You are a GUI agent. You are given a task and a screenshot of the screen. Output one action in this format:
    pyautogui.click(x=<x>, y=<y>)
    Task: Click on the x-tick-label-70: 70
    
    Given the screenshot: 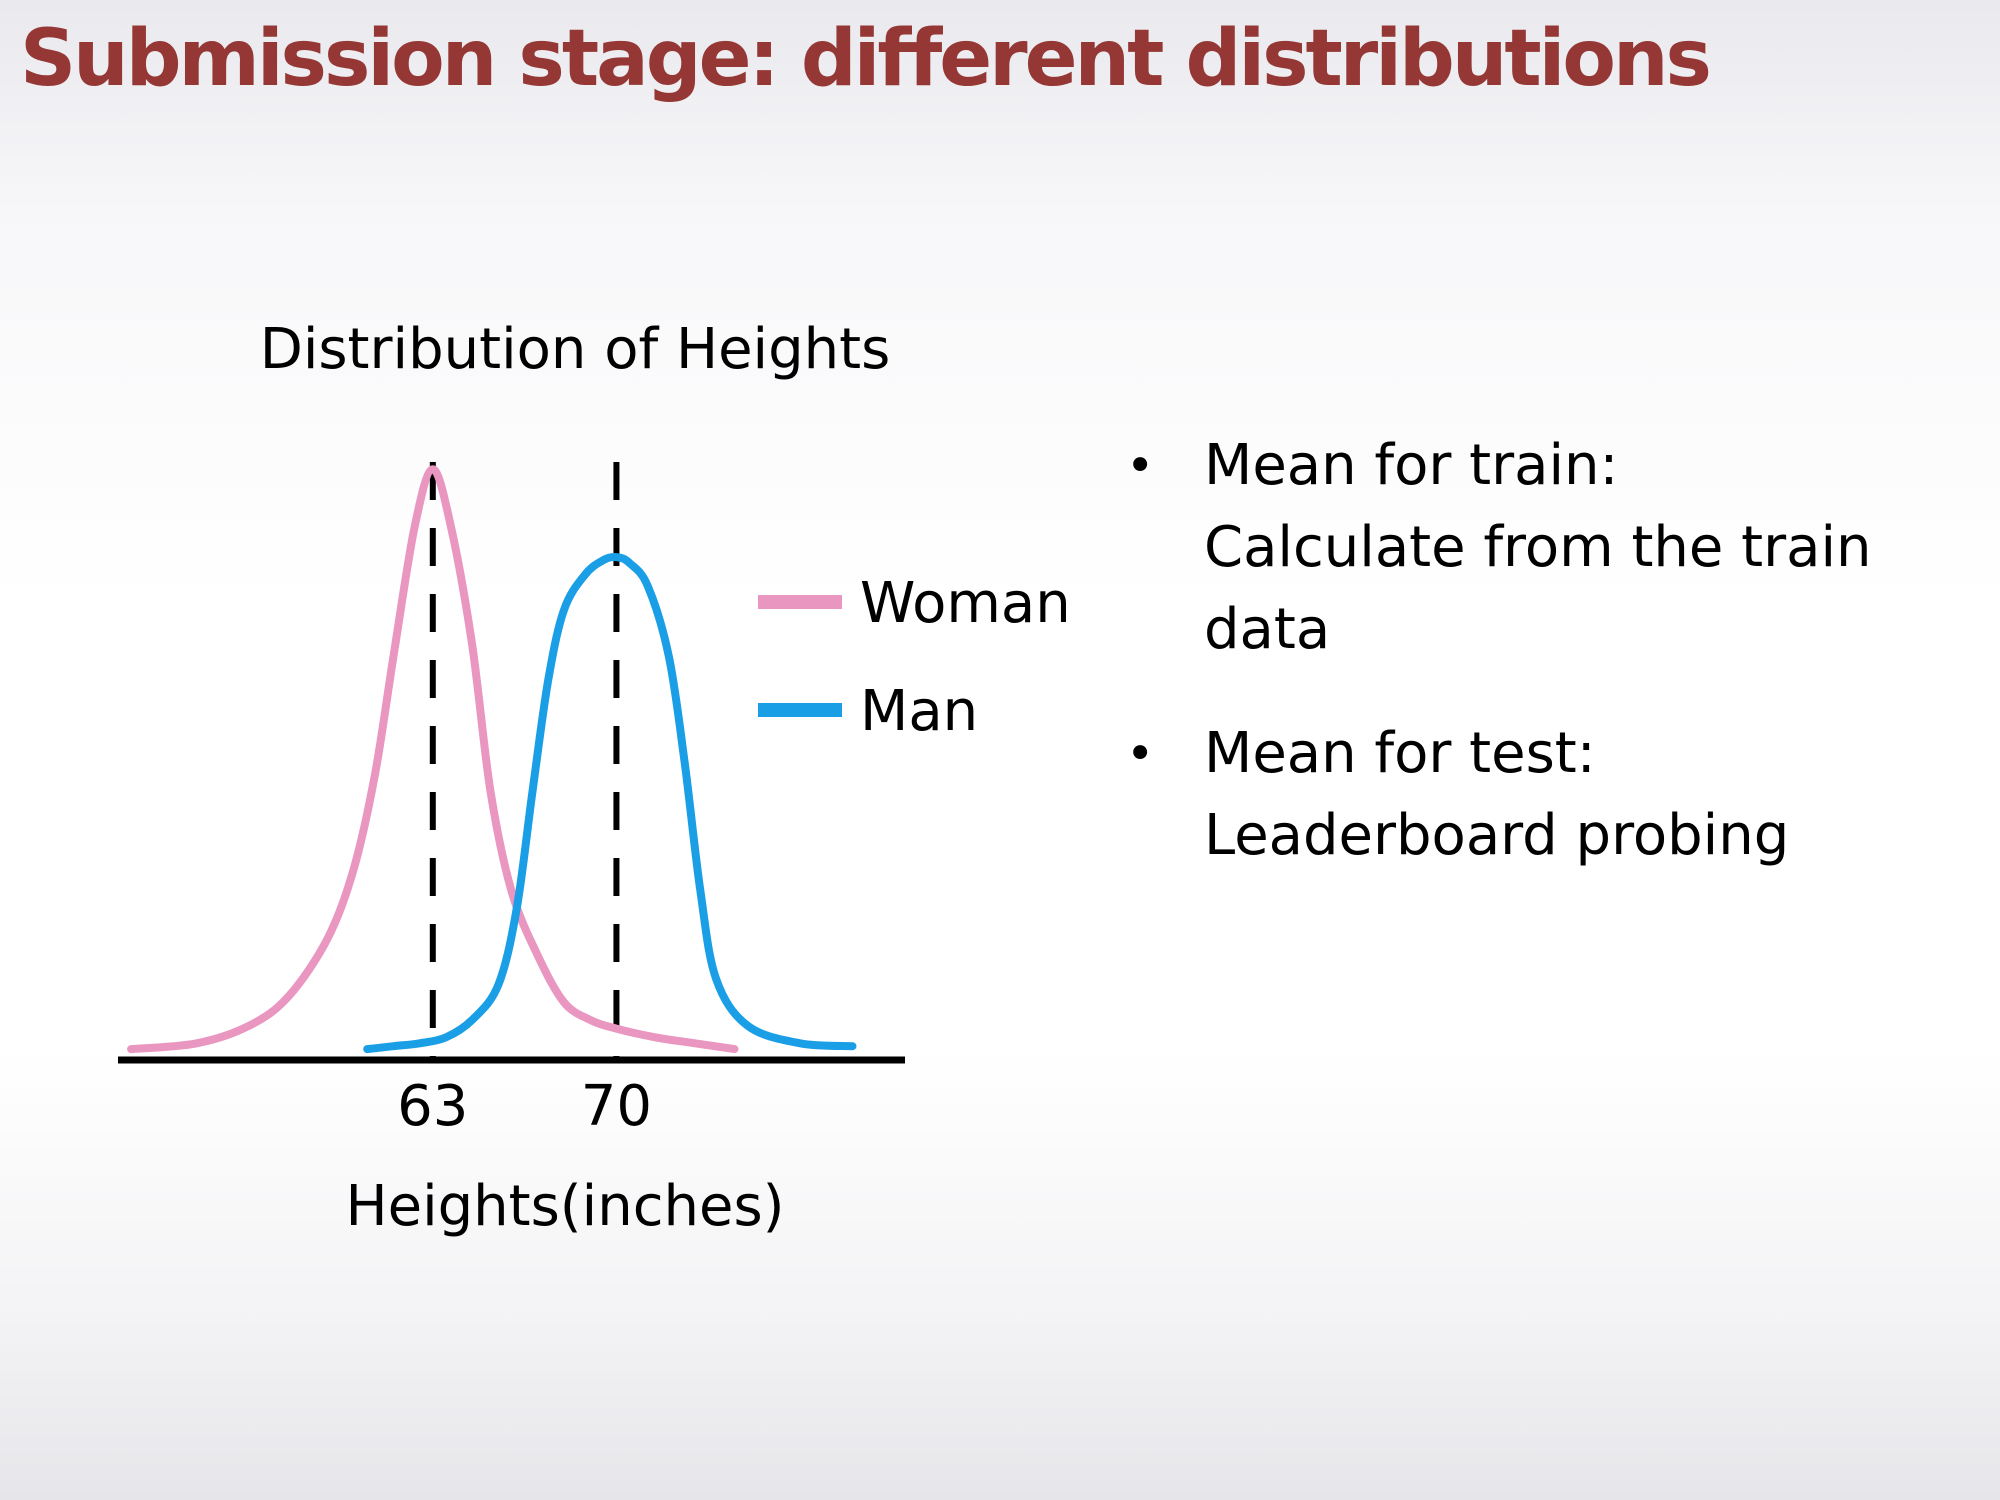 What is the action you would take?
    pyautogui.click(x=616, y=1106)
    